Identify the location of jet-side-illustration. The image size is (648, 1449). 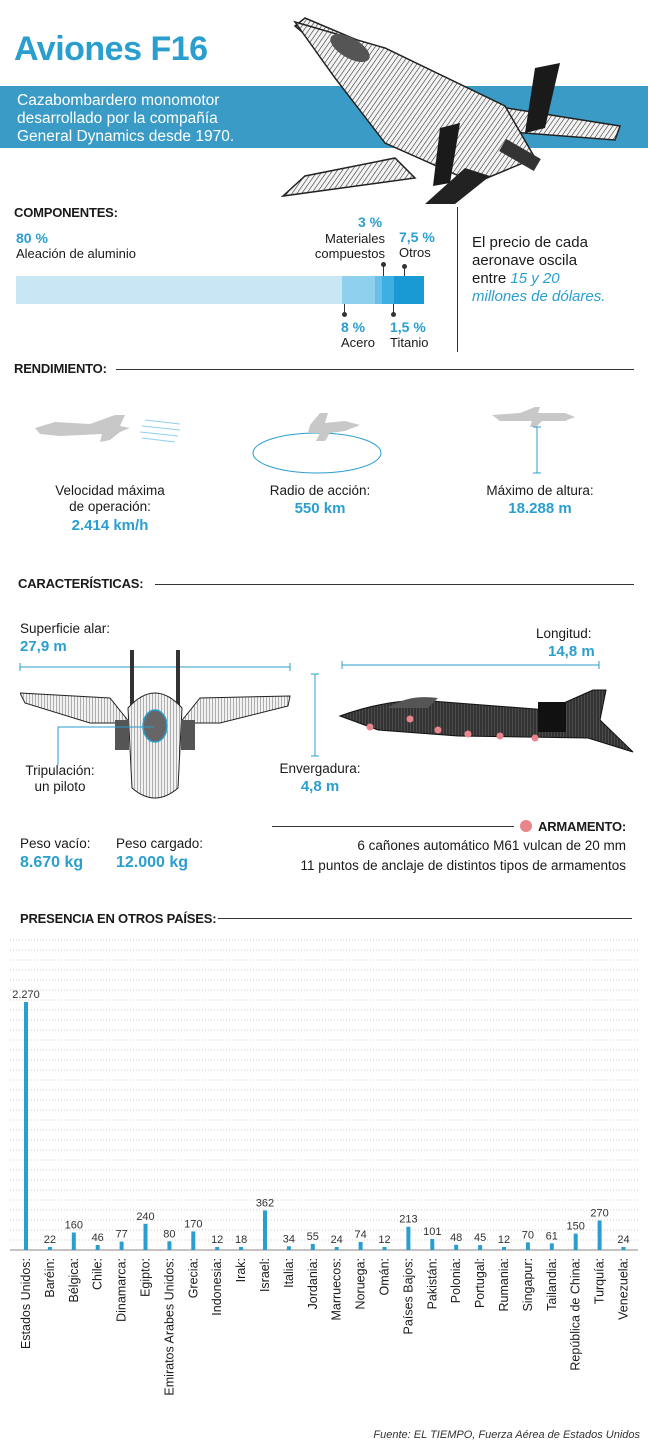
(486, 721).